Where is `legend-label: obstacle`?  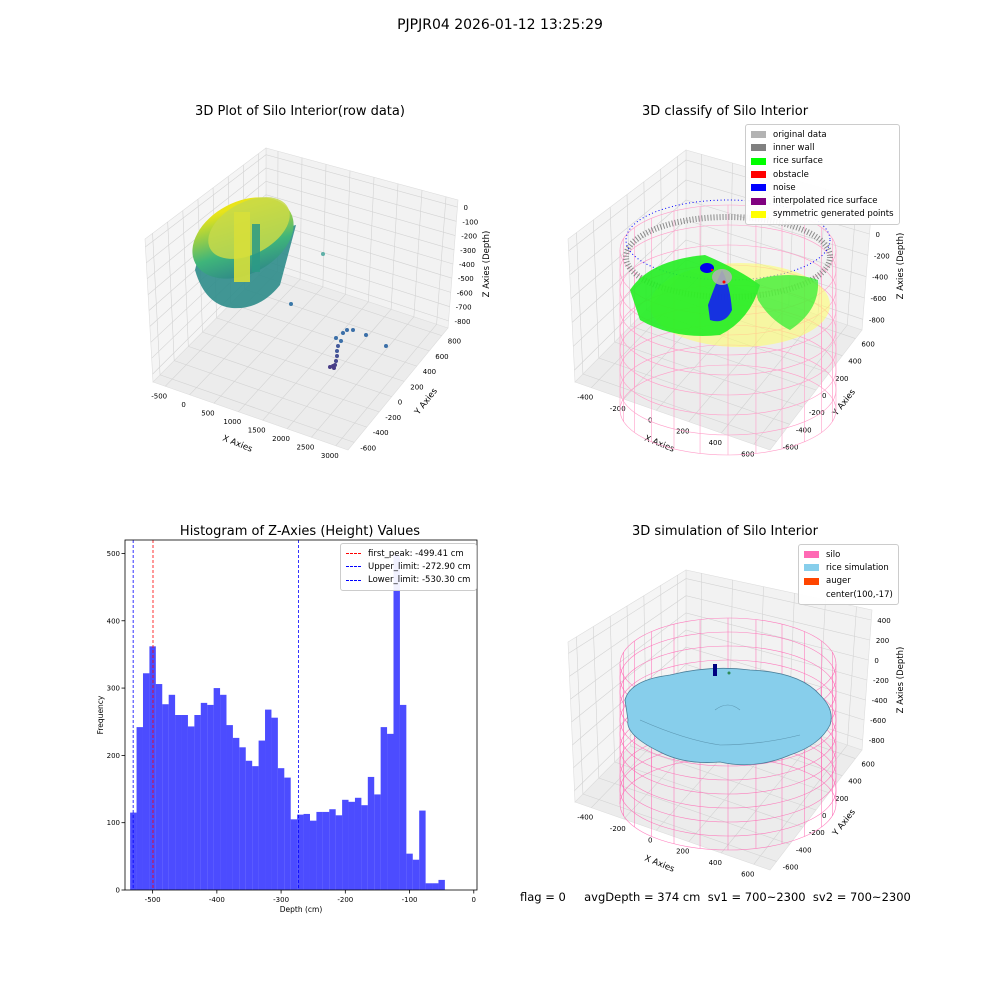
legend-label: obstacle is located at coordinates (791, 174).